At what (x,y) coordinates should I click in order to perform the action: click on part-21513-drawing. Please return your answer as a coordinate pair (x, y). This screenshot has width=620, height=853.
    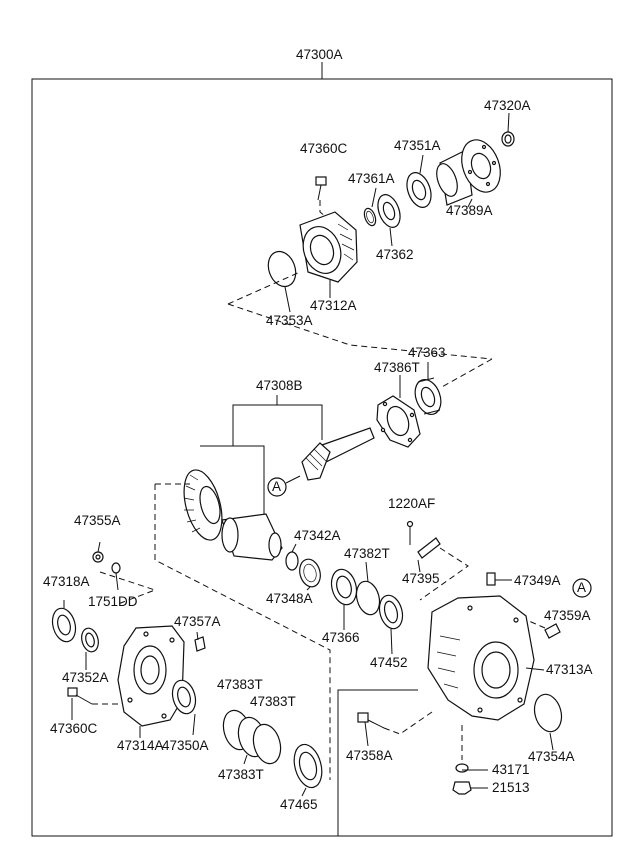
    Looking at the image, I should click on (462, 788).